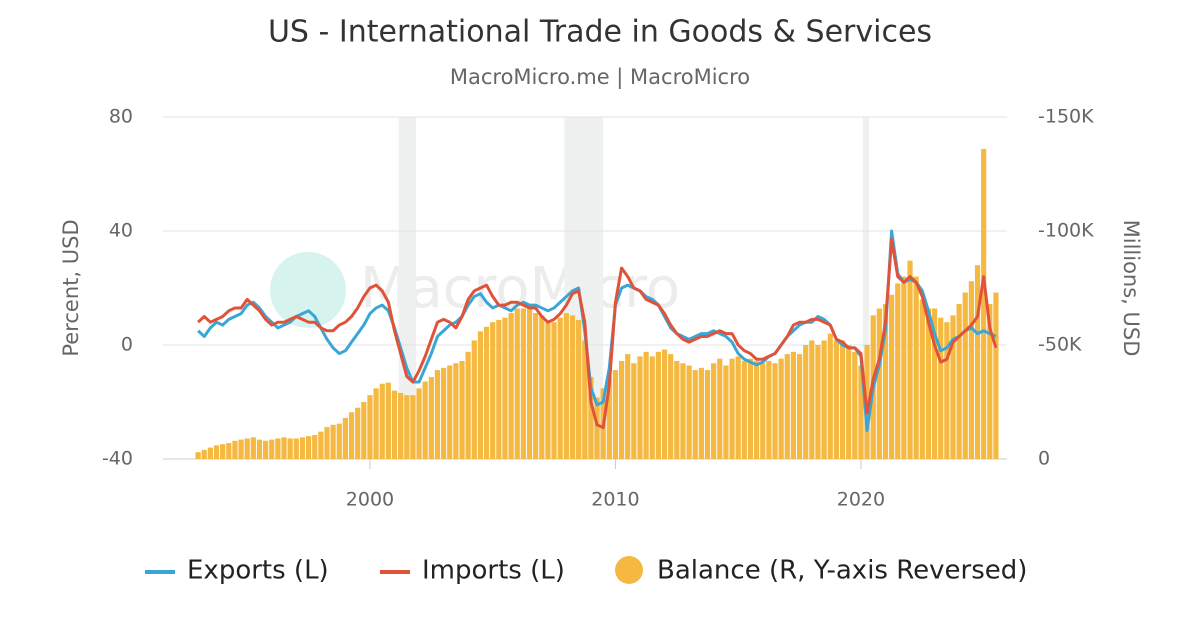 This screenshot has width=1200, height=630. What do you see at coordinates (370, 500) in the screenshot?
I see `x-tick-label: 2000` at bounding box center [370, 500].